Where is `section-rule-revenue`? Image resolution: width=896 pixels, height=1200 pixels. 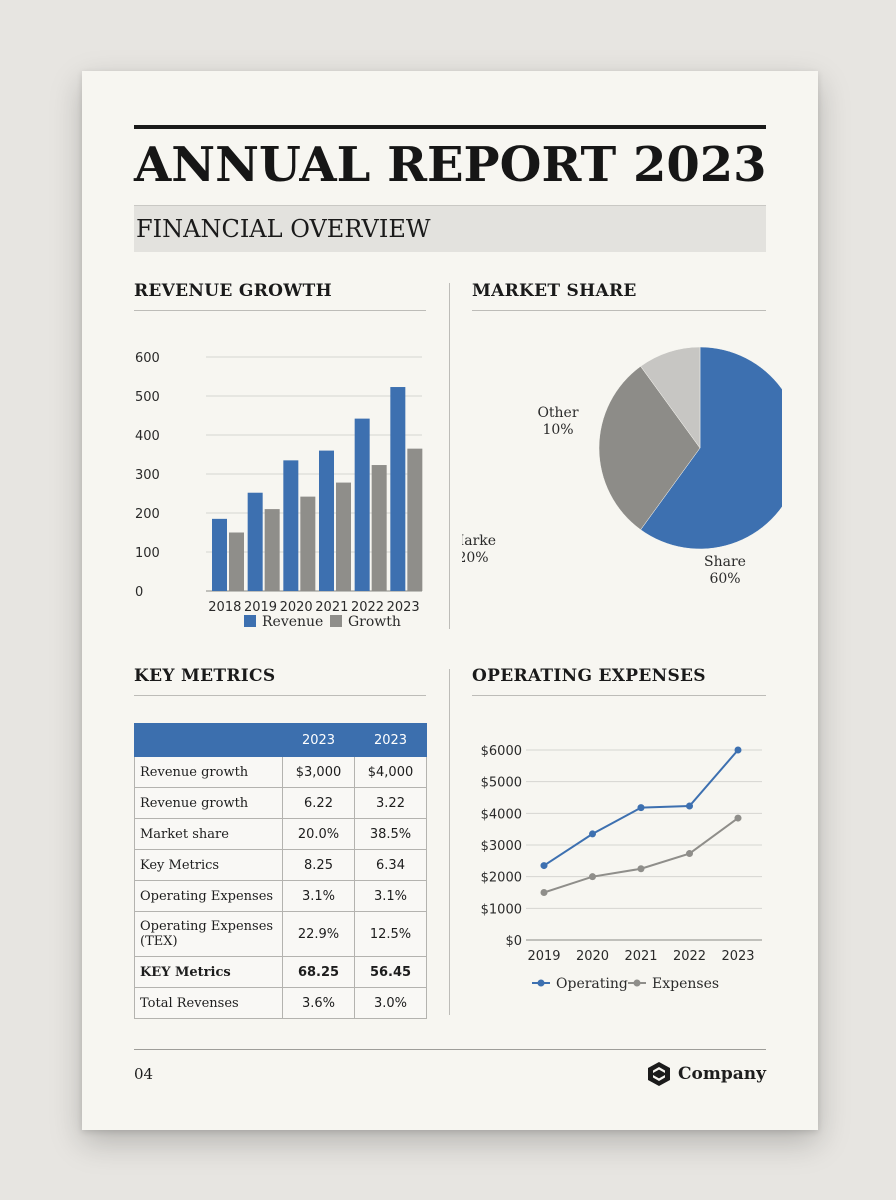
section-rule-revenue is located at coordinates (280, 310).